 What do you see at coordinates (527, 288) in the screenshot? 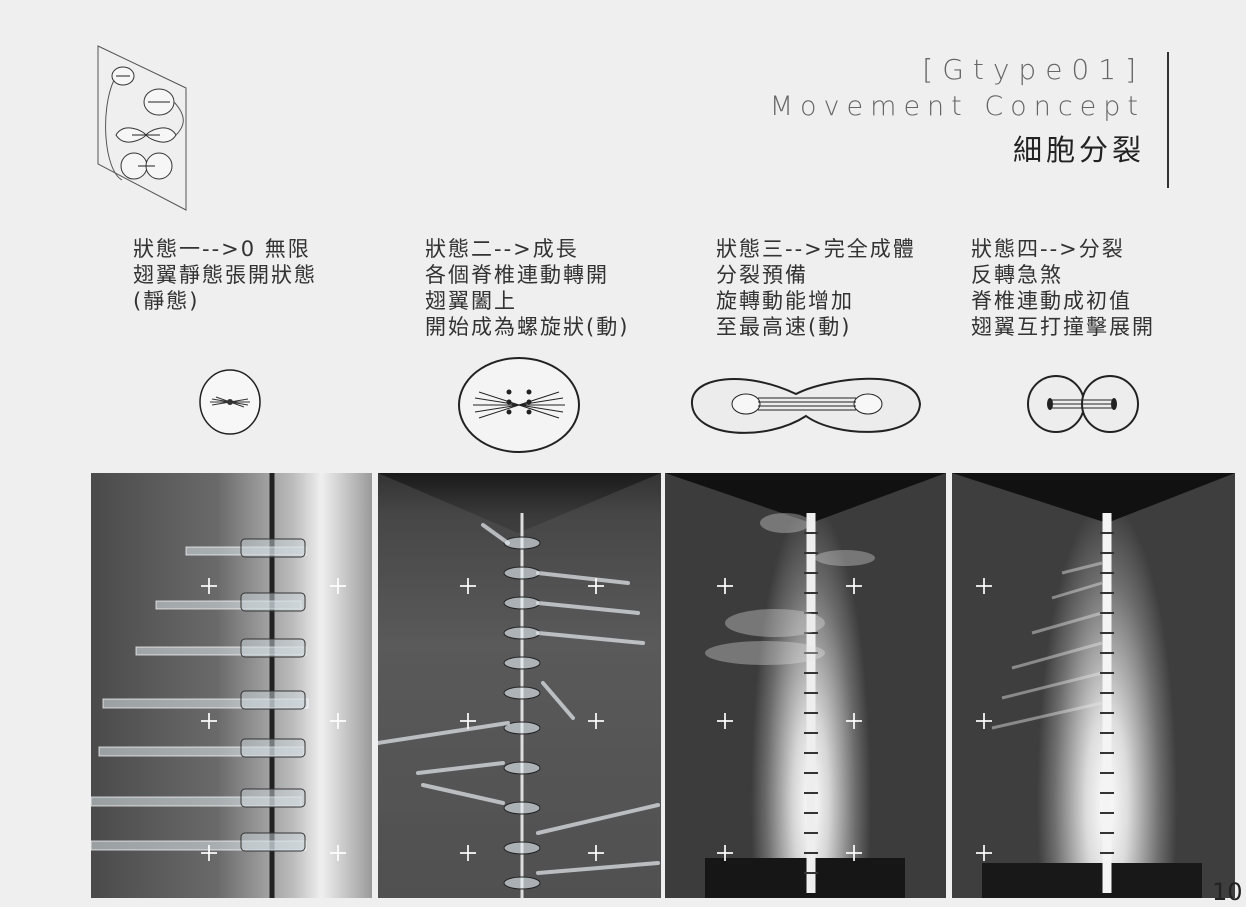
I see `state-2-text: 狀態二-->成長 各個脊椎連動轉開 翅翼闔上 開始成為螺旋狀(動)` at bounding box center [527, 288].